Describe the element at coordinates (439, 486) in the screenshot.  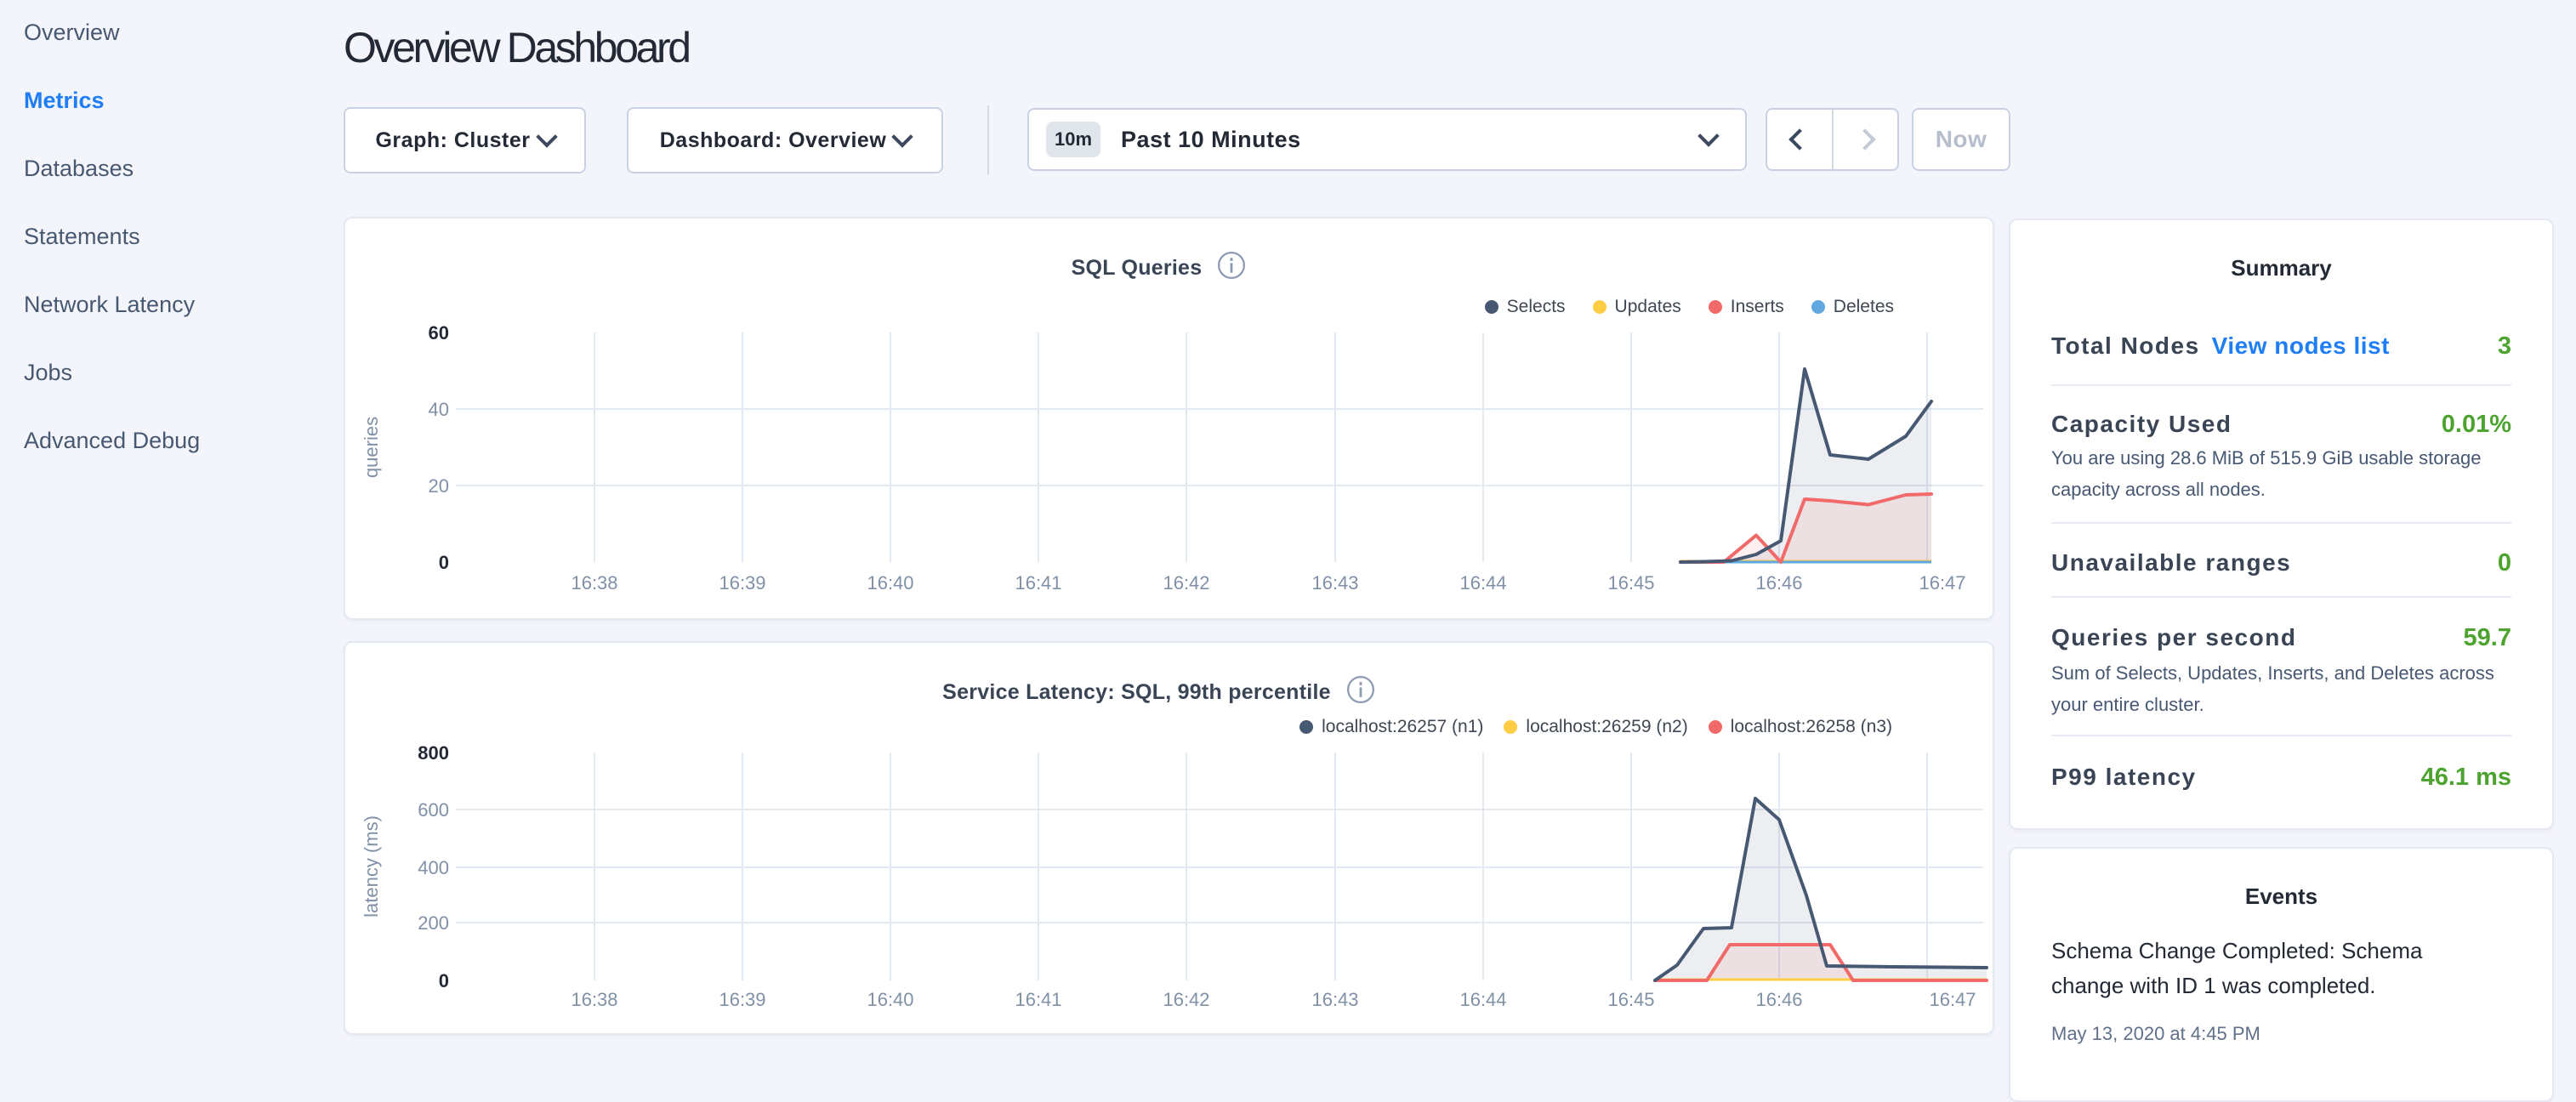
I see `svg-text: 20` at that location.